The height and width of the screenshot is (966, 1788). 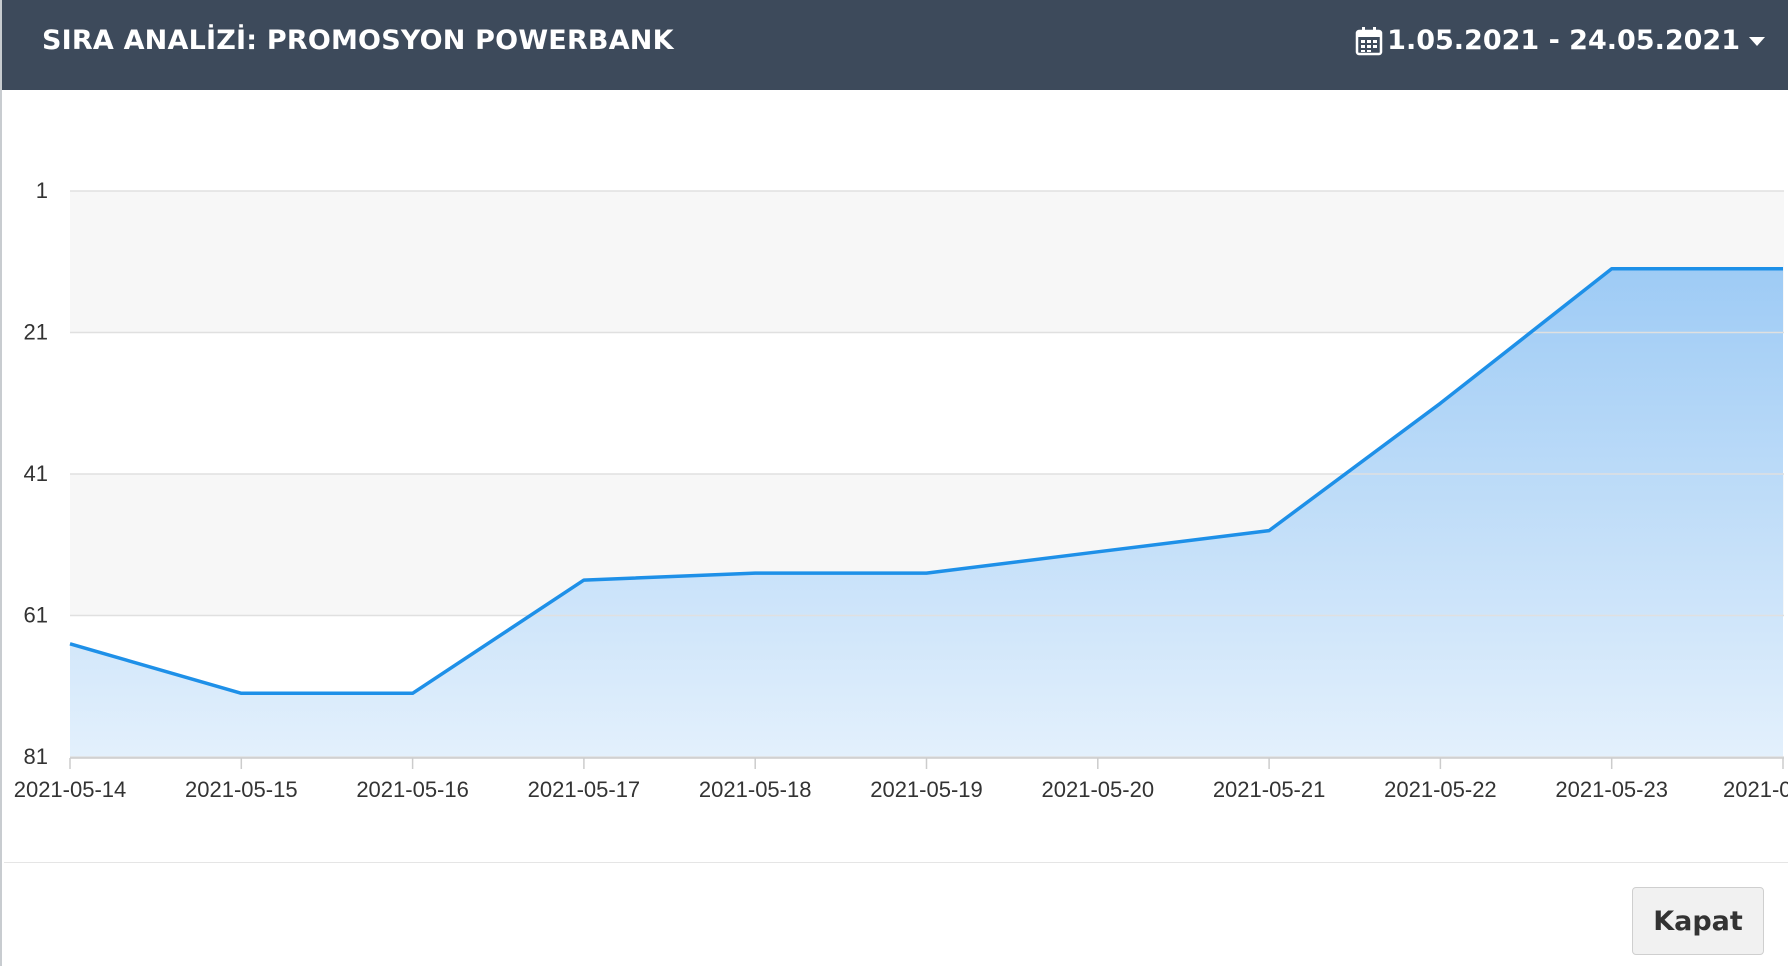 What do you see at coordinates (36, 615) in the screenshot?
I see `y-tick-label: 61` at bounding box center [36, 615].